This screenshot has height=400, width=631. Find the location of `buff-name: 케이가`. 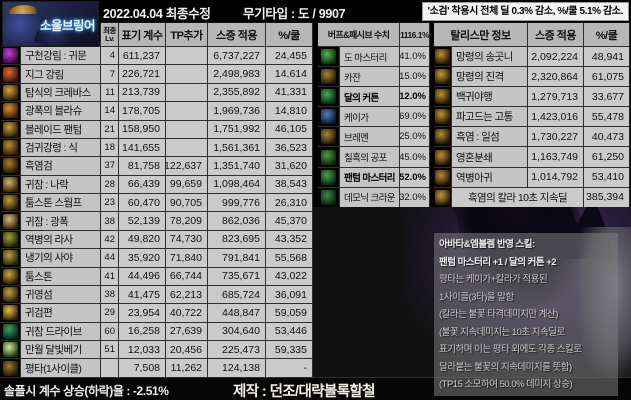

buff-name: 케이가 is located at coordinates (370, 117).